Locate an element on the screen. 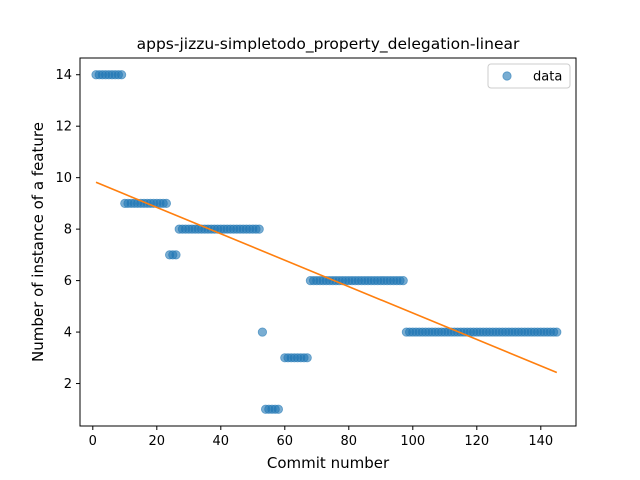 This screenshot has height=480, width=640. y-axis: 2 4 6 8 10 12 14 is located at coordinates (67, 230).